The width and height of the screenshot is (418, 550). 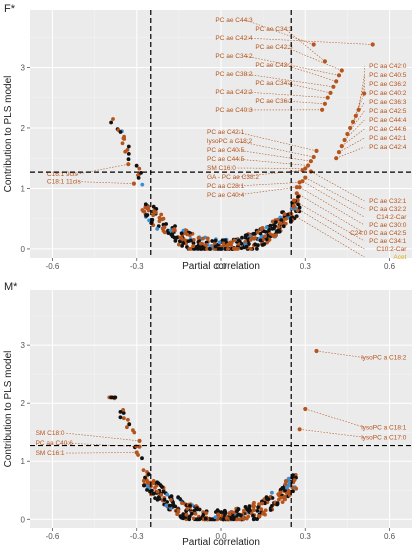 I want to click on point-label: lysoPC a C18:2, so click(x=384, y=358).